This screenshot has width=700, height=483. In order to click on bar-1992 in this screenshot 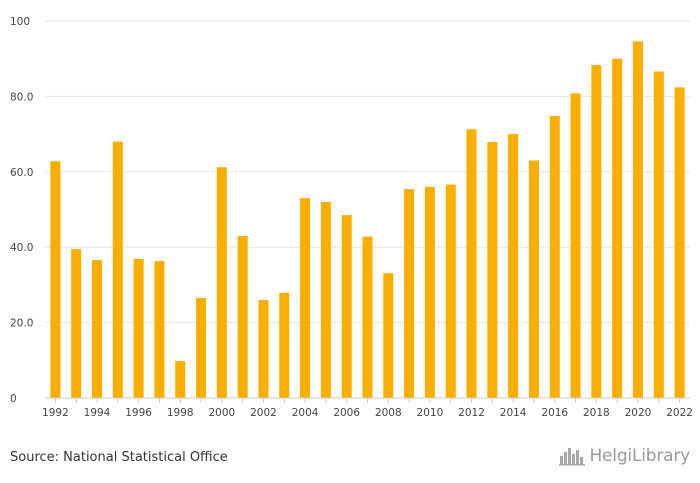, I will do `click(55, 279)`.